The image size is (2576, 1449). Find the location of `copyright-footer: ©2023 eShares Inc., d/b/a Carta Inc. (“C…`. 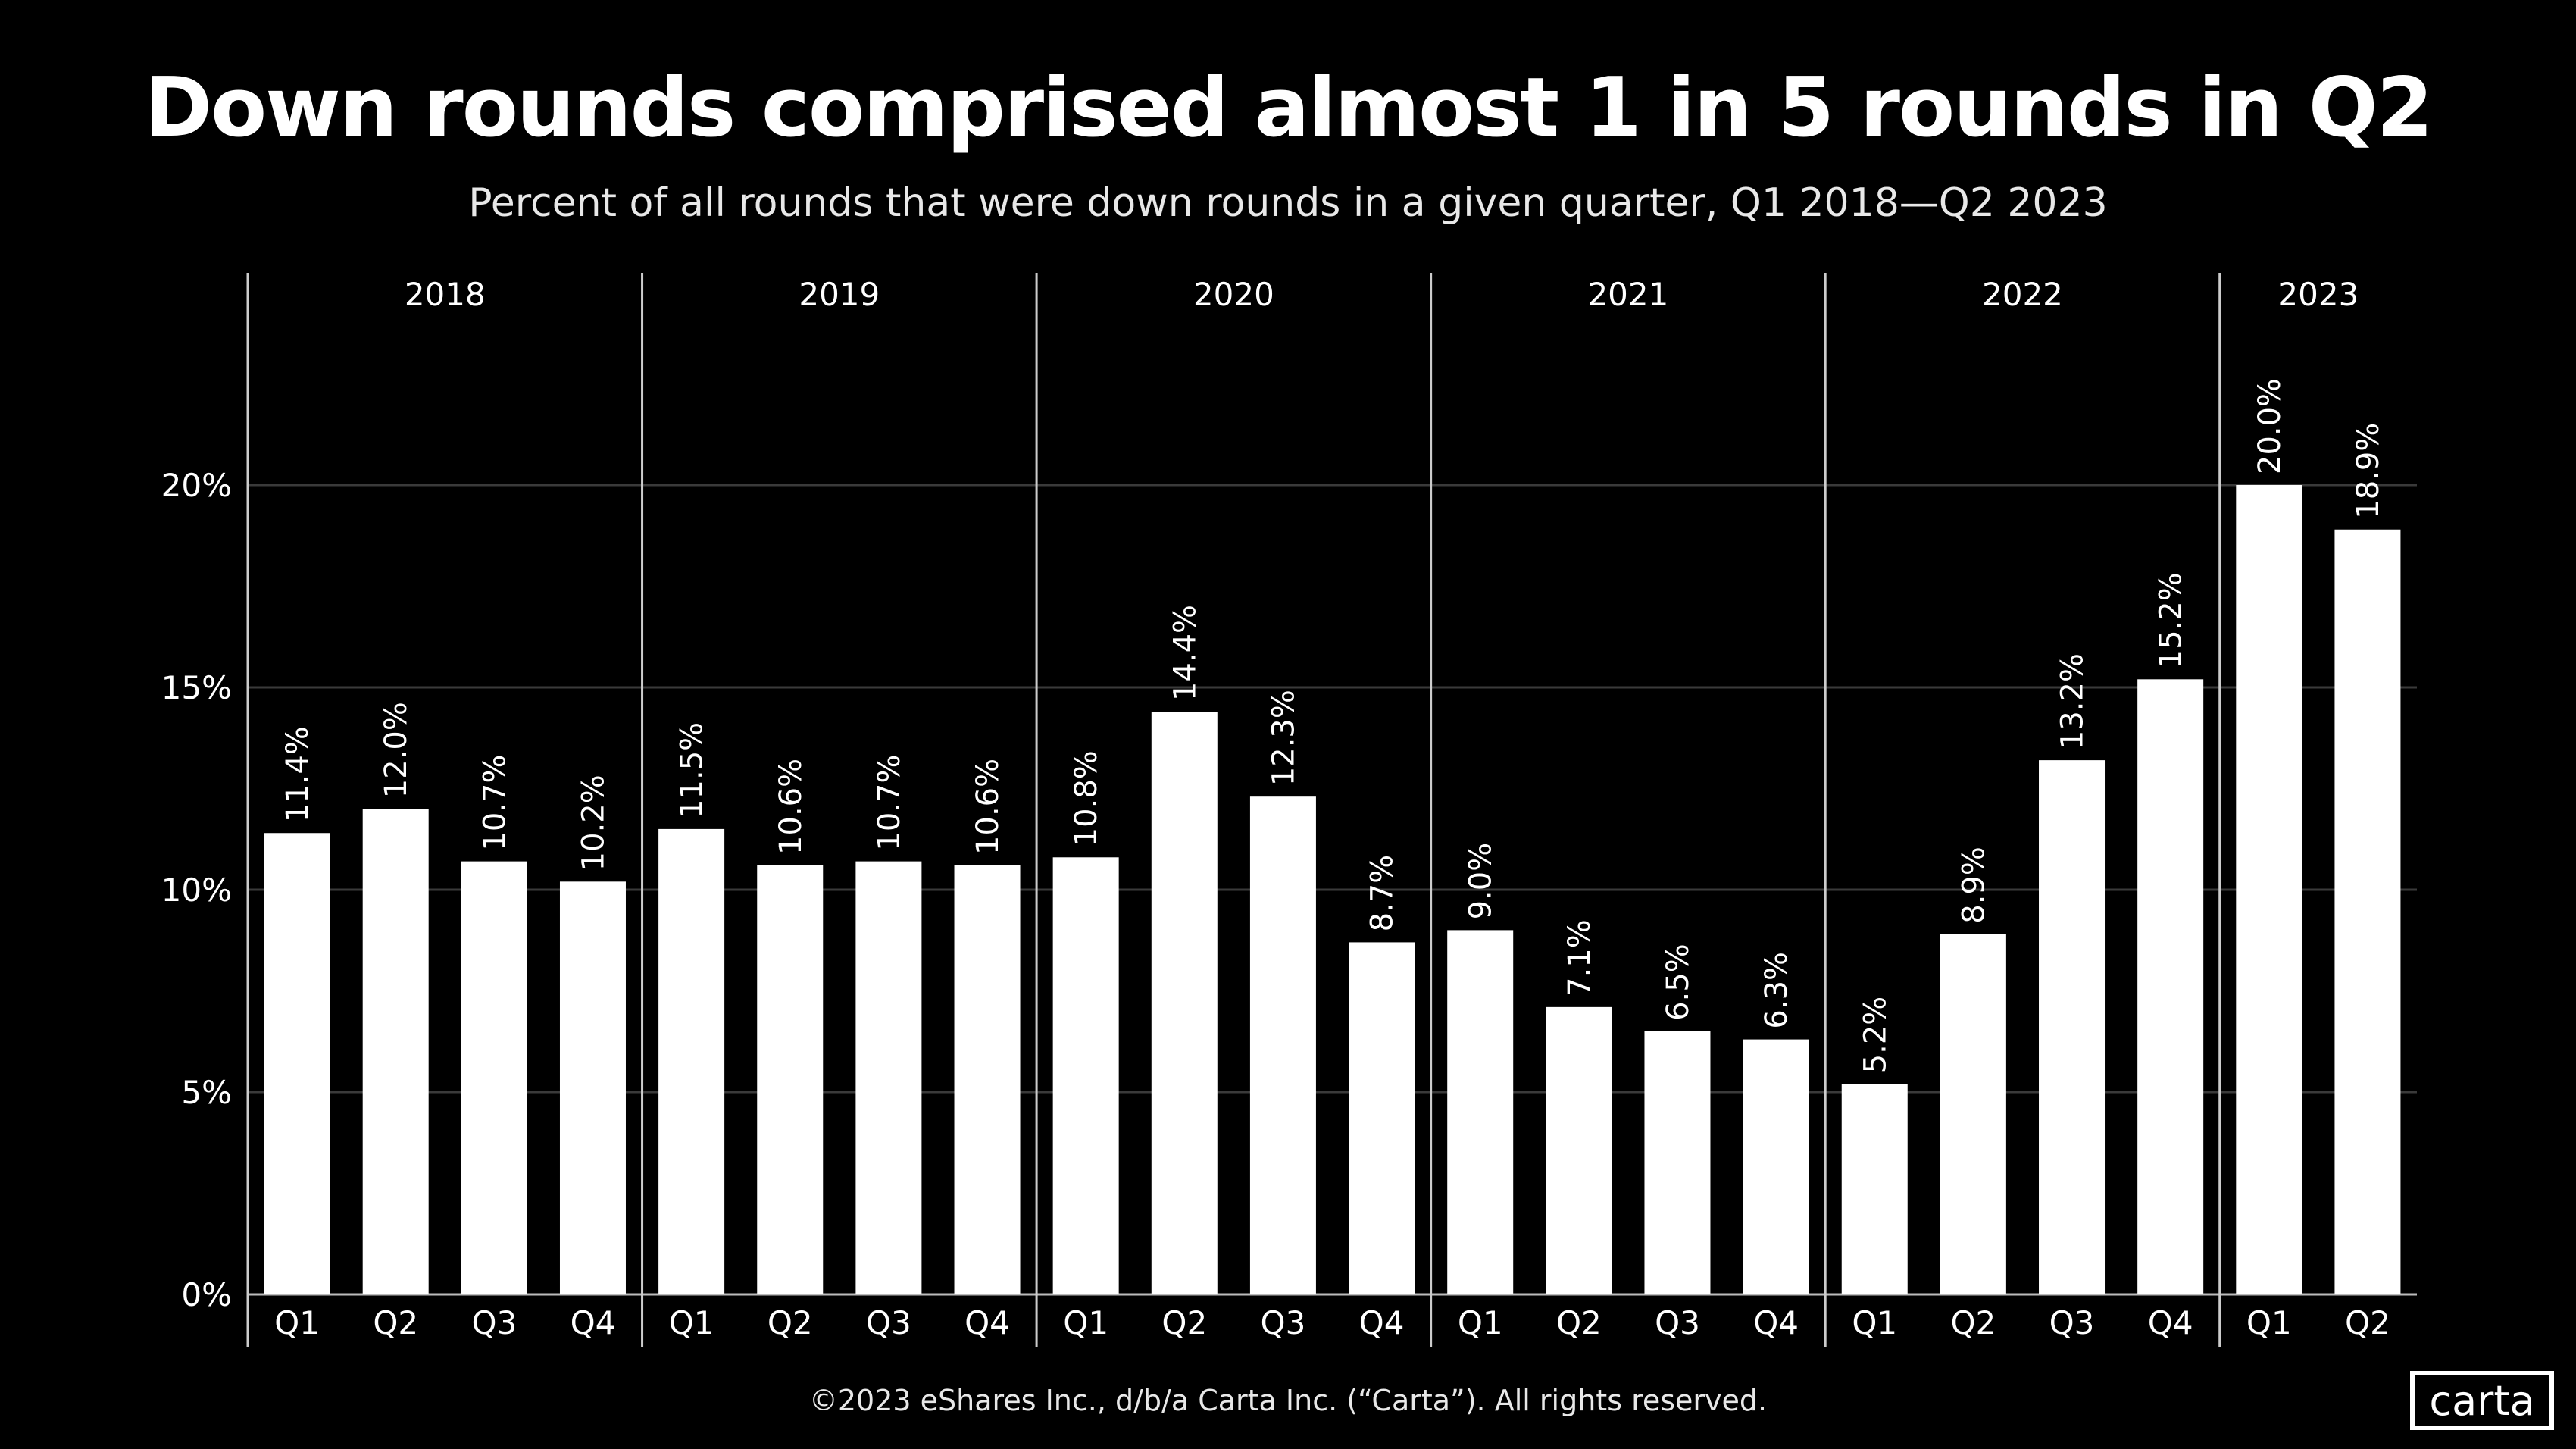

copyright-footer: ©2023 eShares Inc., d/b/a Carta Inc. (“C… is located at coordinates (1288, 1401).